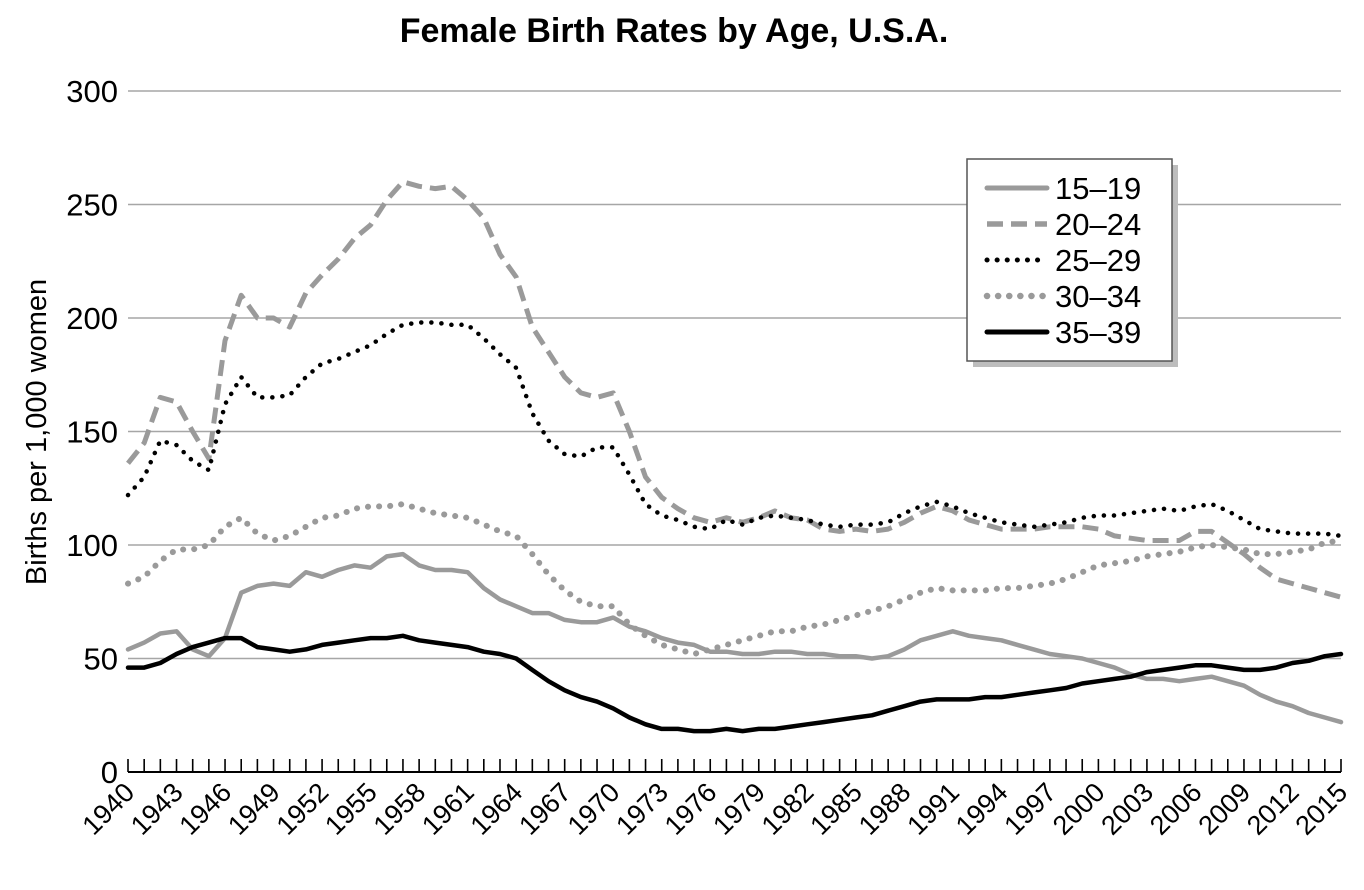 Image resolution: width=1364 pixels, height=890 pixels. I want to click on x-tick-label: 1970, so click(594, 809).